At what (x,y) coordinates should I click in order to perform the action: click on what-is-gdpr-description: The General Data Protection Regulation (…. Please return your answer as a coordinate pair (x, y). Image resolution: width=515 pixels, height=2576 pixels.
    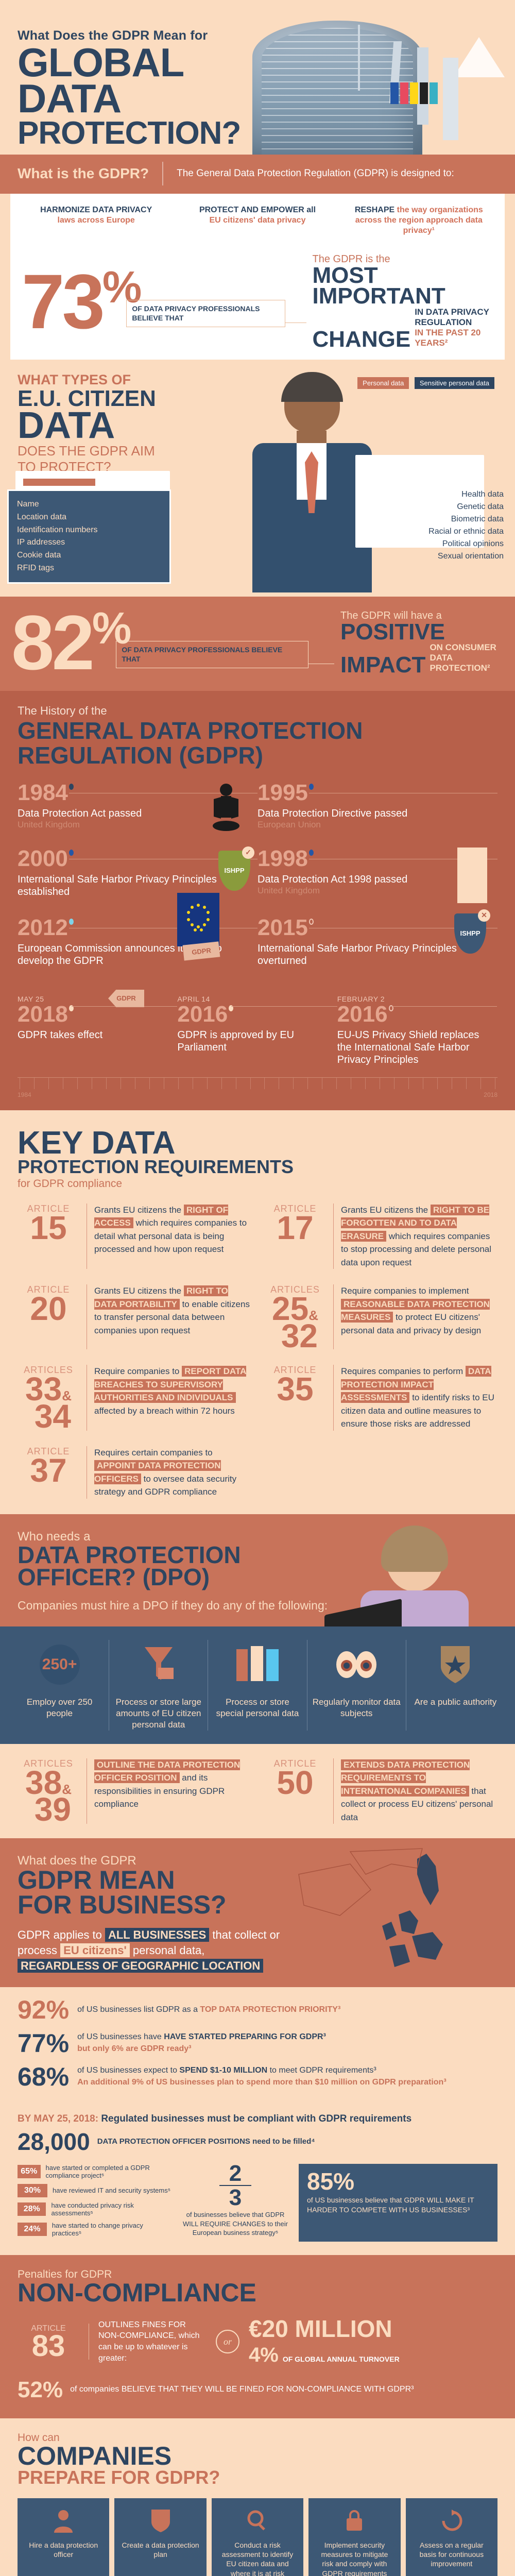
    Looking at the image, I should click on (315, 173).